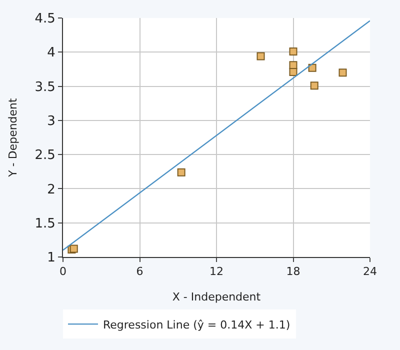  Describe the element at coordinates (196, 325) in the screenshot. I see `legend-label: Regression Line (ŷ = 0.14X + 1.1)` at that location.